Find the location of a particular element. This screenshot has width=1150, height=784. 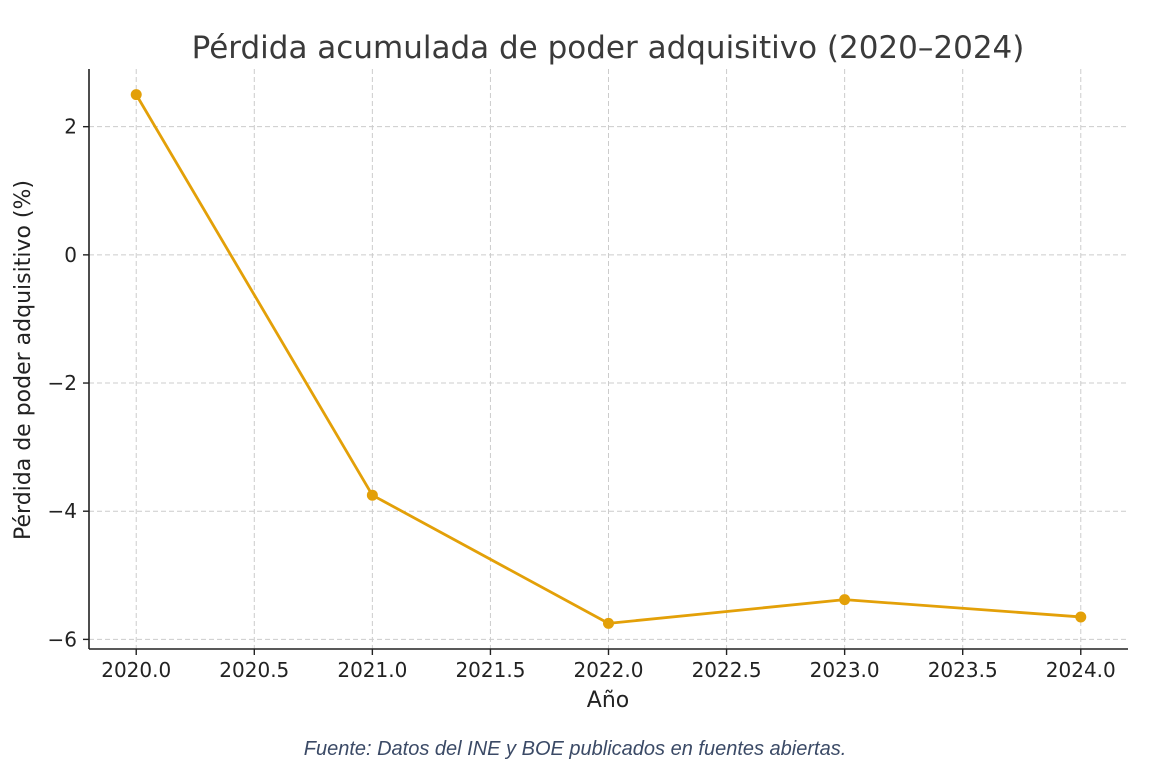

x-tick-label: 2024.0 is located at coordinates (1081, 670).